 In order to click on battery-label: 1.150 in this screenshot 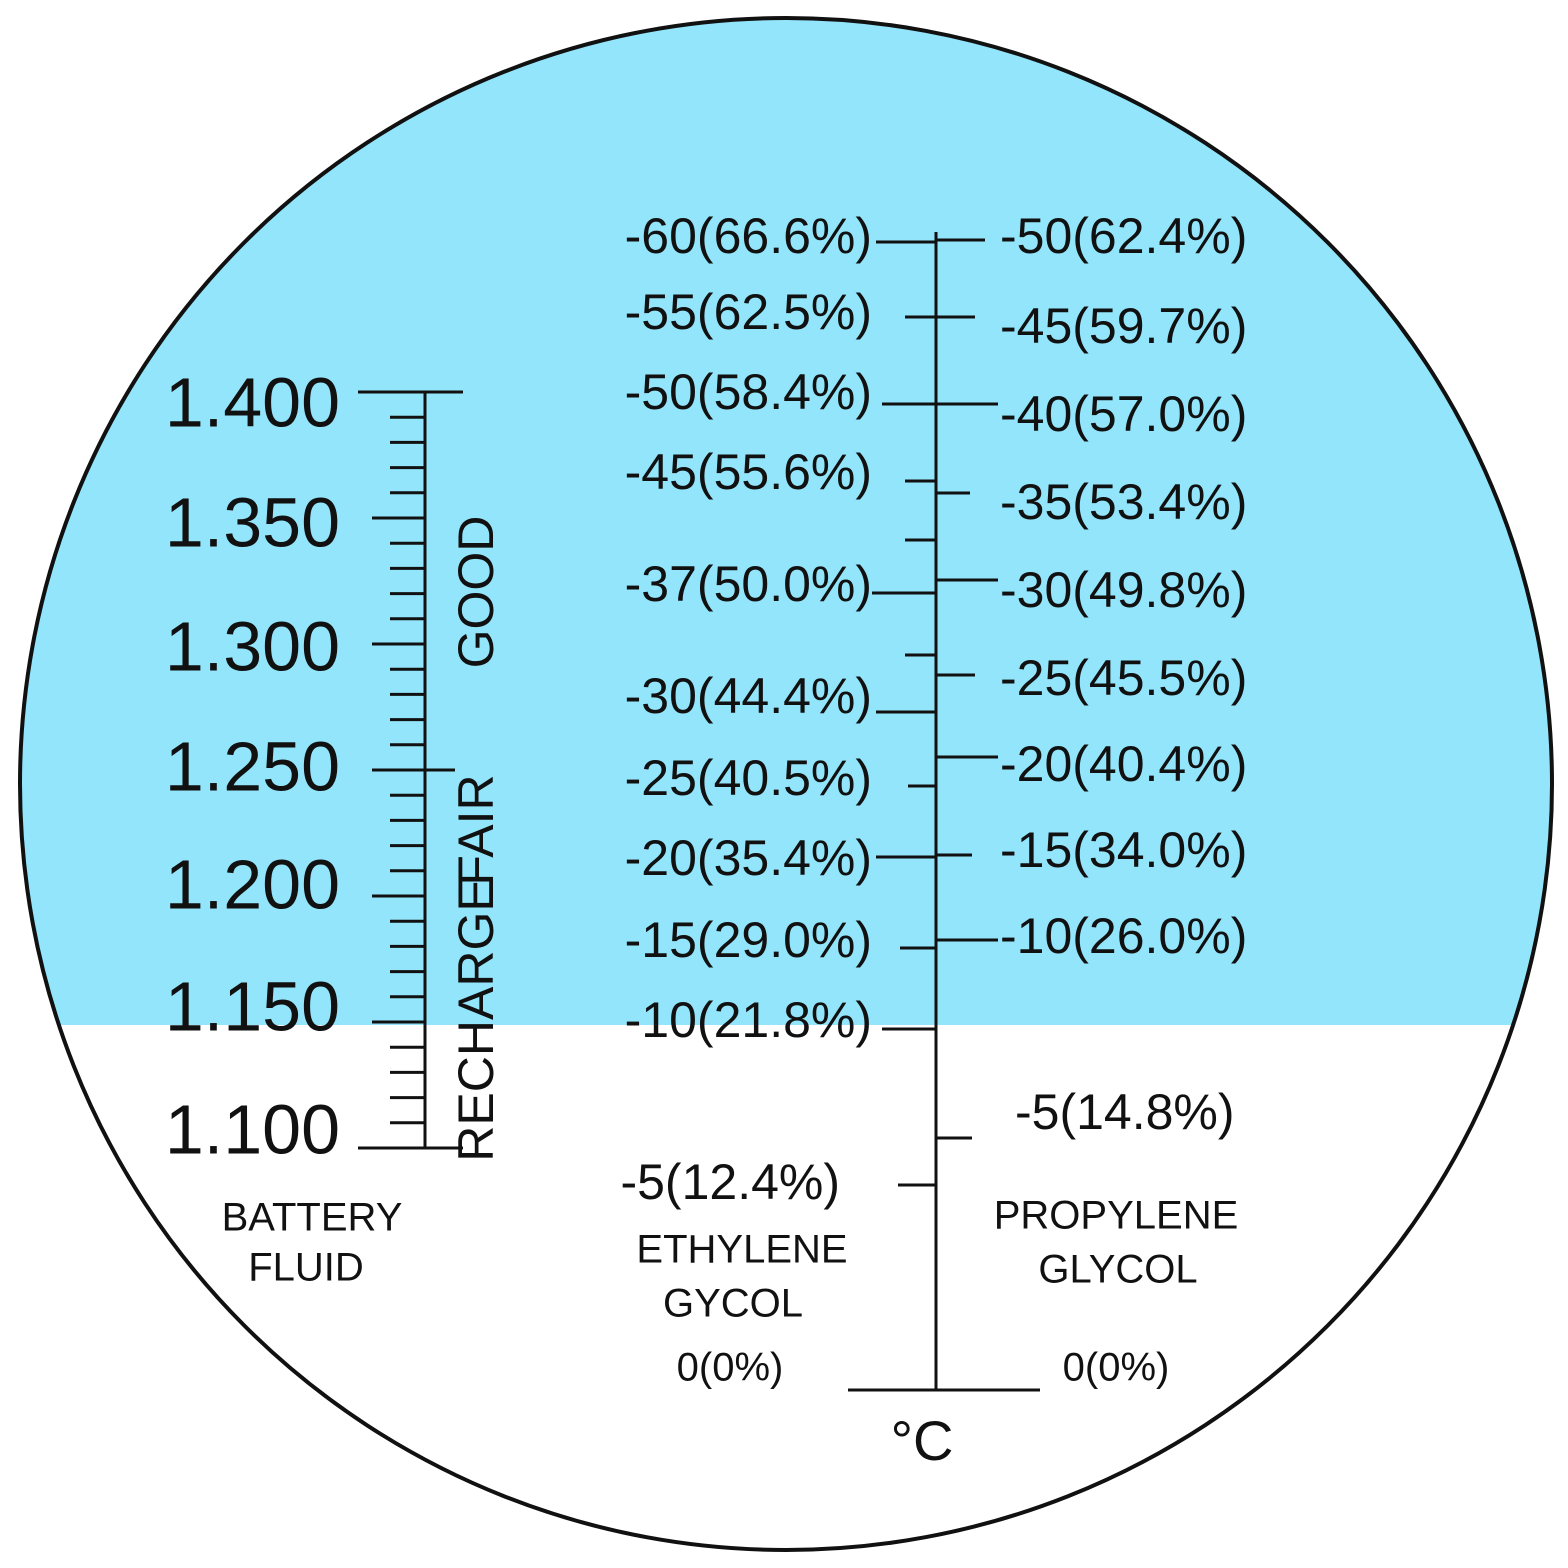, I will do `click(252, 1006)`.